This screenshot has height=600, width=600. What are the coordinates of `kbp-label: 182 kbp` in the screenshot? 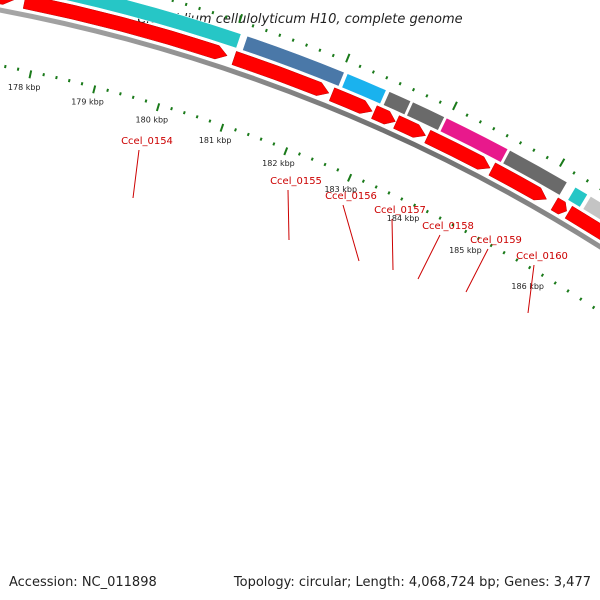 It's located at (278, 163).